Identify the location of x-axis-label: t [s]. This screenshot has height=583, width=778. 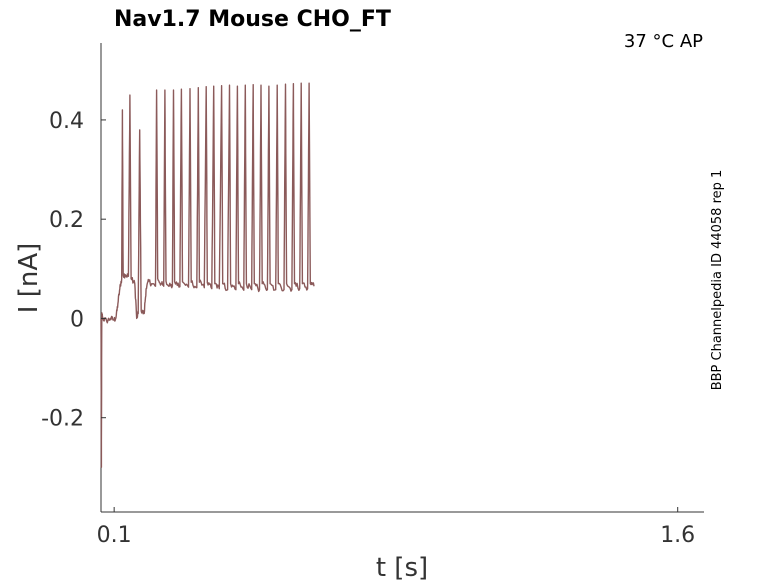
(402, 568).